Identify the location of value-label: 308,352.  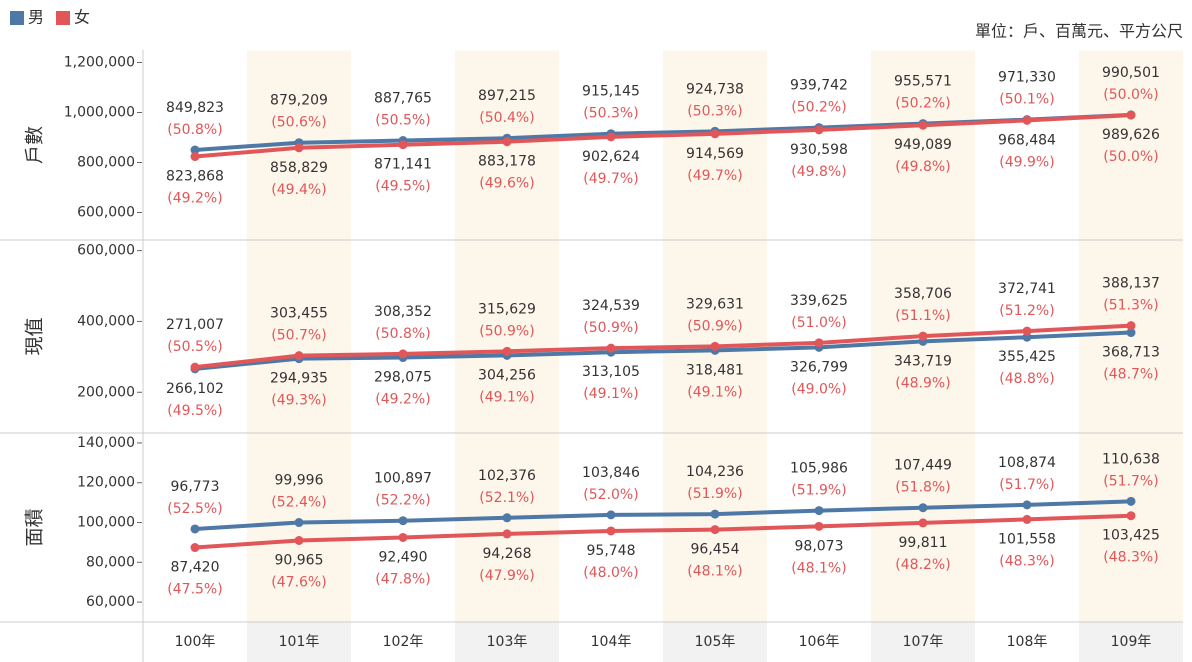
(403, 312).